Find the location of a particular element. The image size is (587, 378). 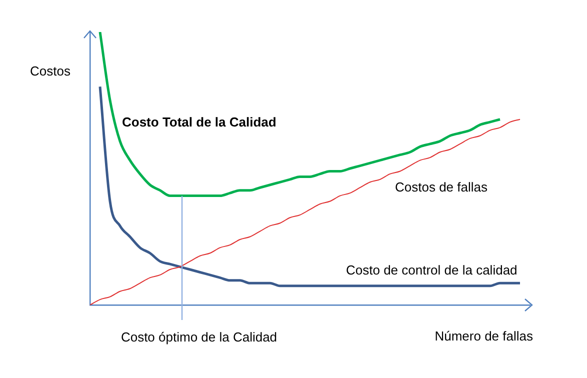

series-label: Costos de fallas is located at coordinates (441, 187).